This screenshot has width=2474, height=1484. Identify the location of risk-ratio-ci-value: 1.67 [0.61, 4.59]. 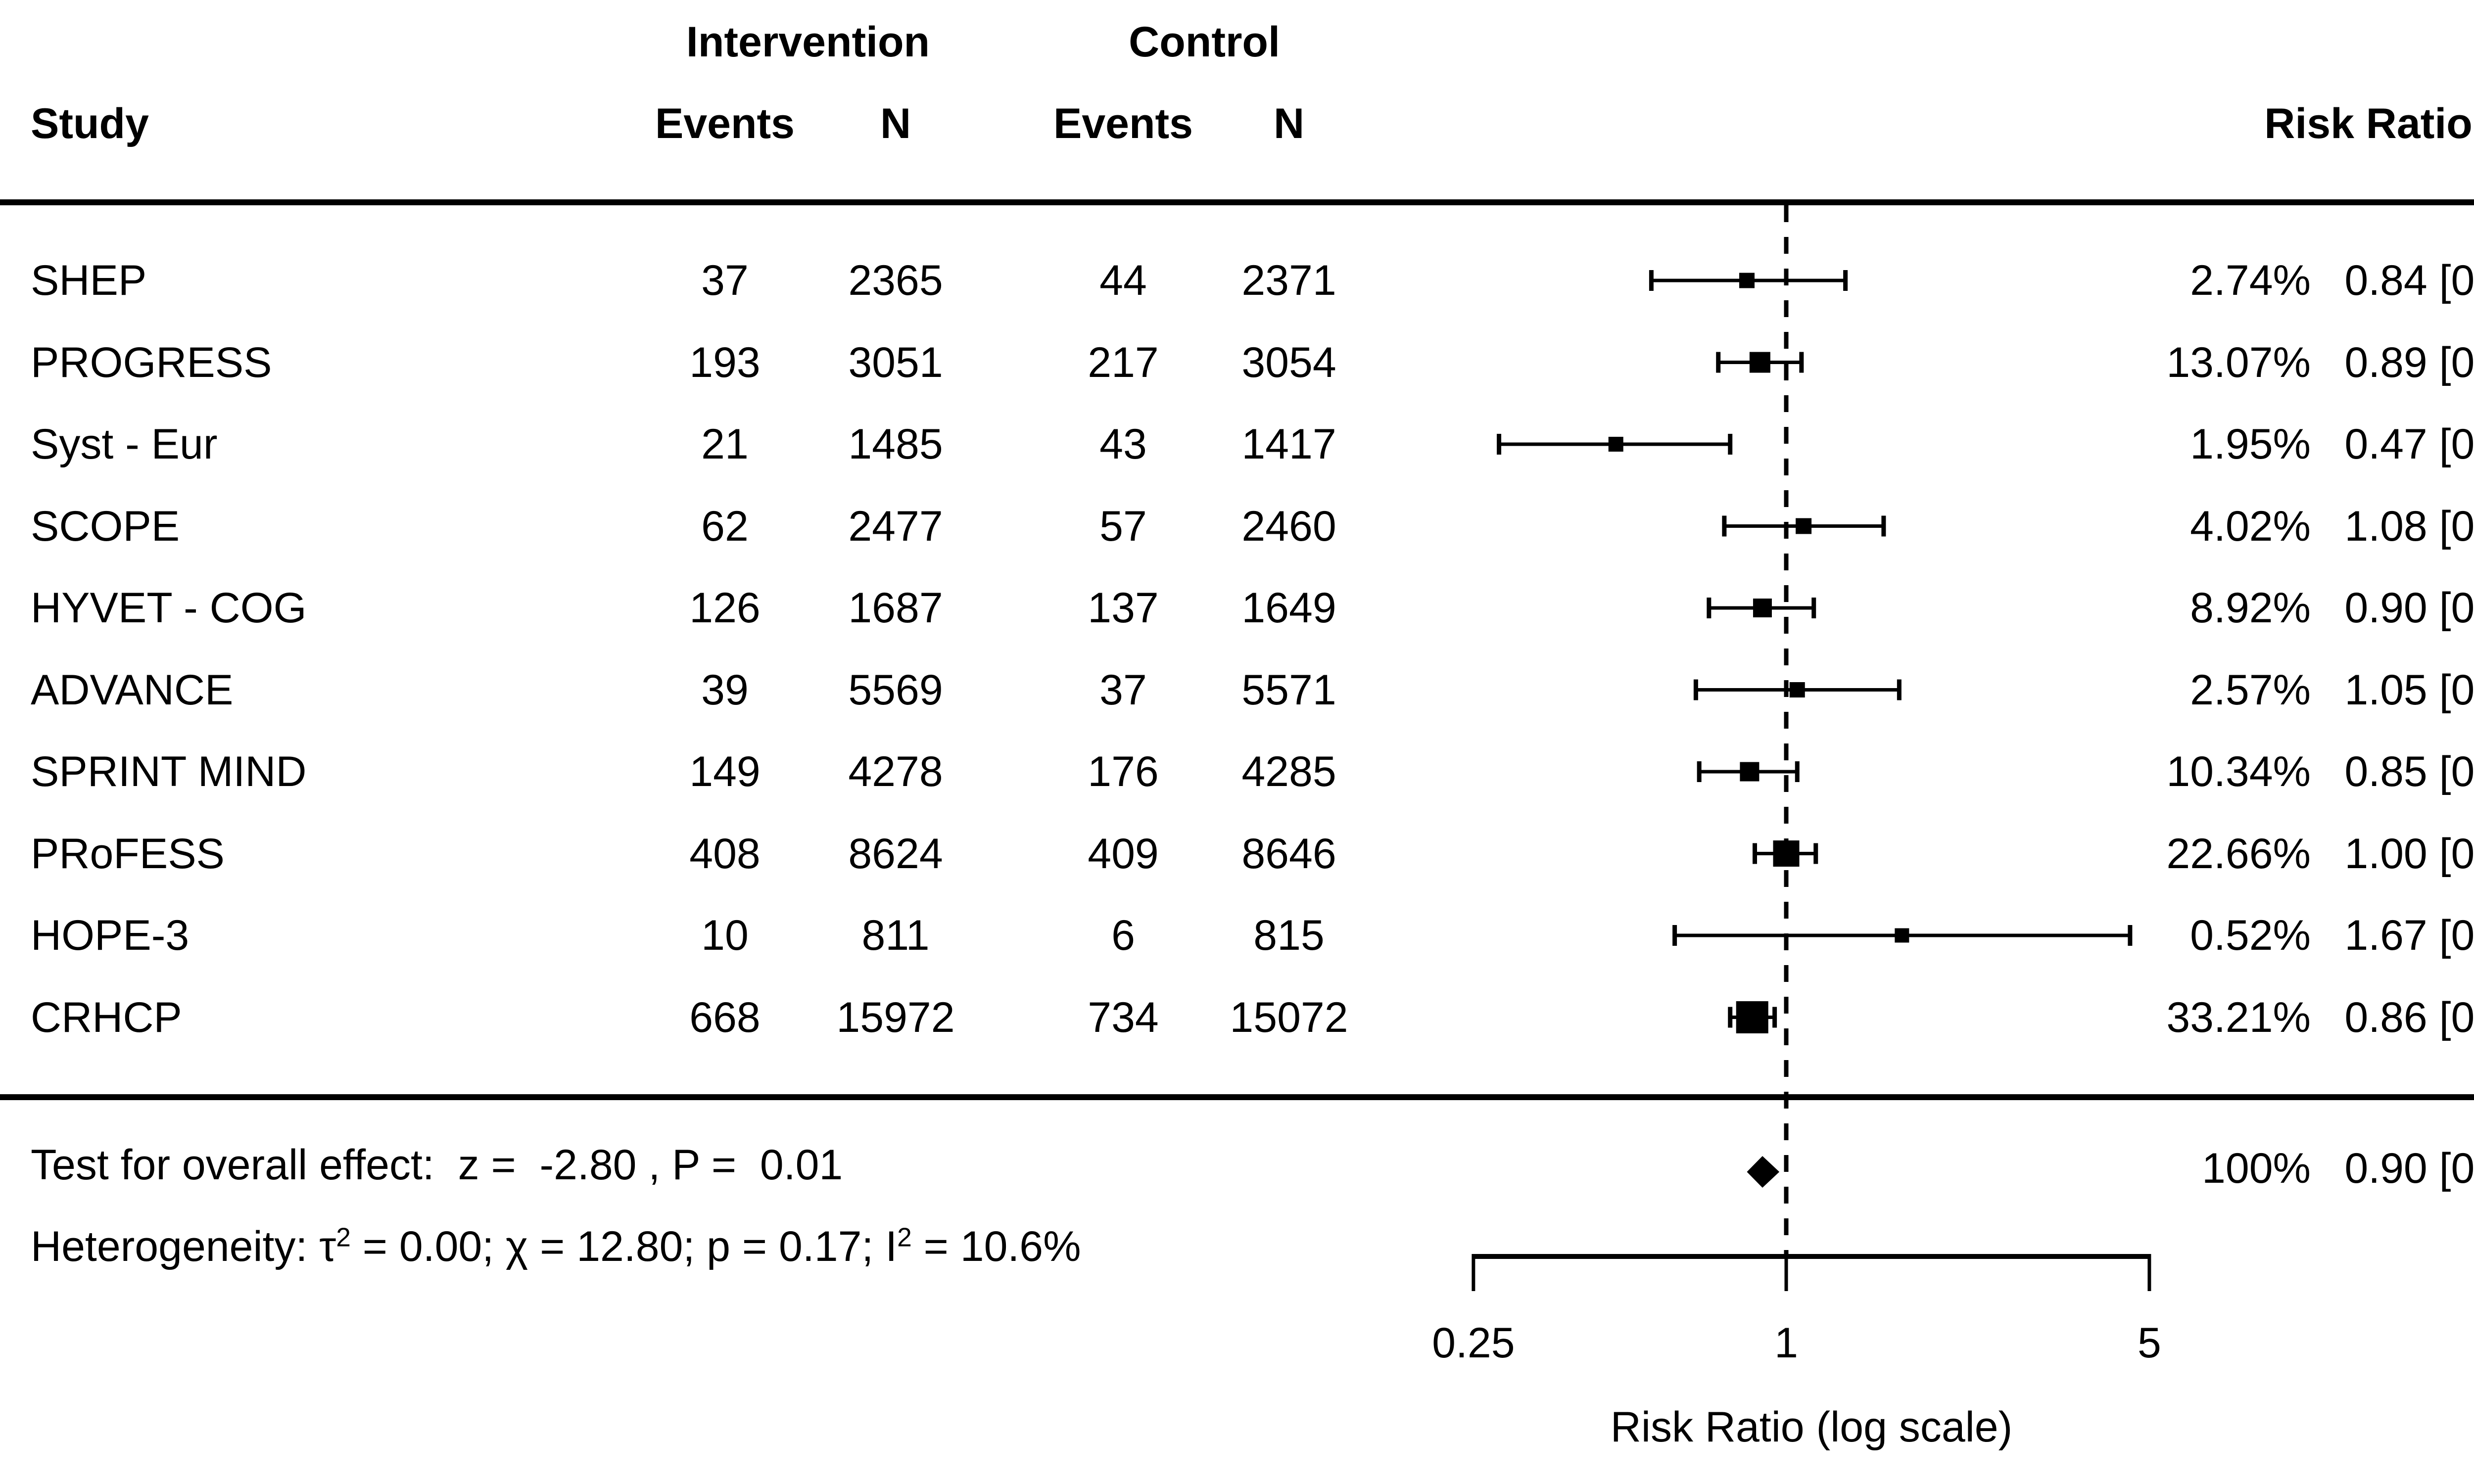
(2409, 935).